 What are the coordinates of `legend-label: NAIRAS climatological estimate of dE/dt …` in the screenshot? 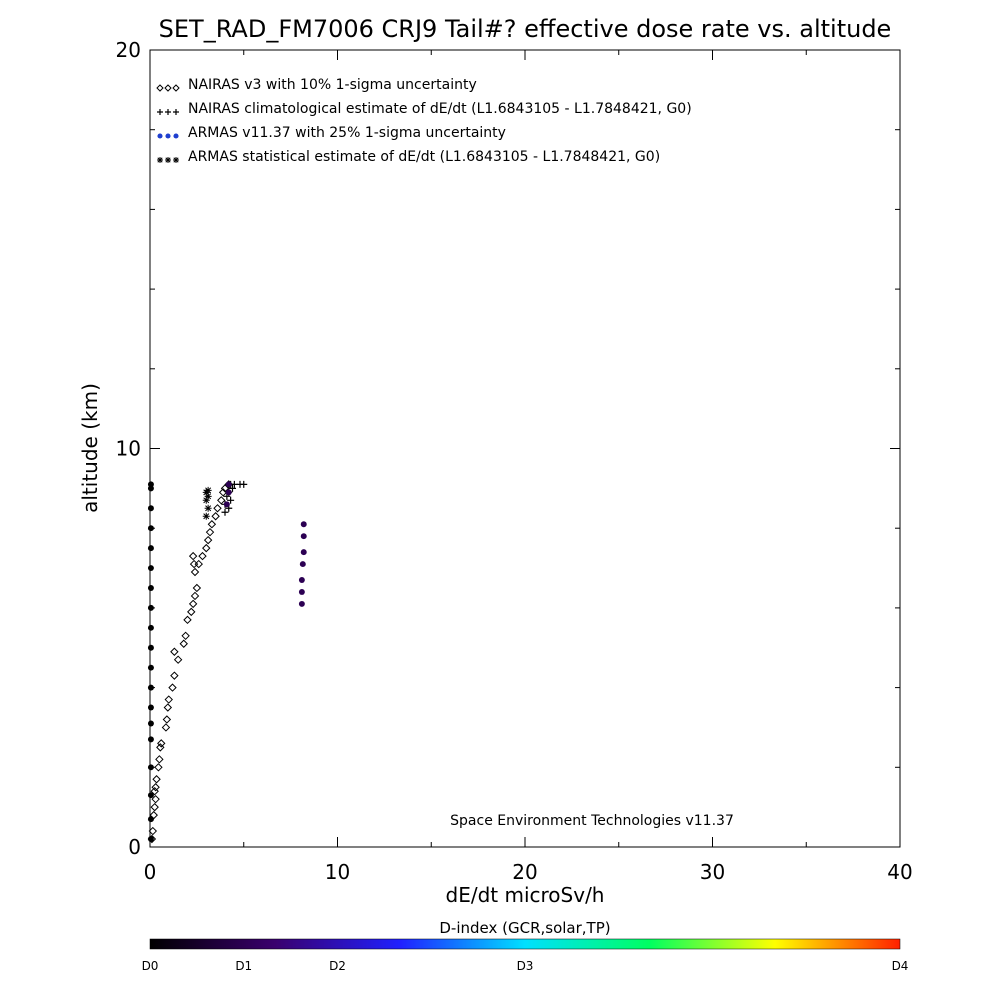 It's located at (440, 109).